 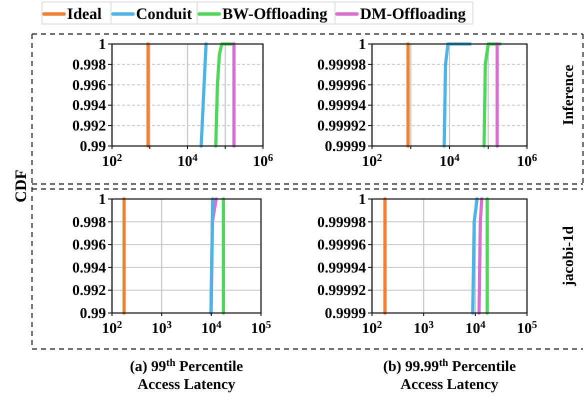 I want to click on line-series, so click(x=225, y=95).